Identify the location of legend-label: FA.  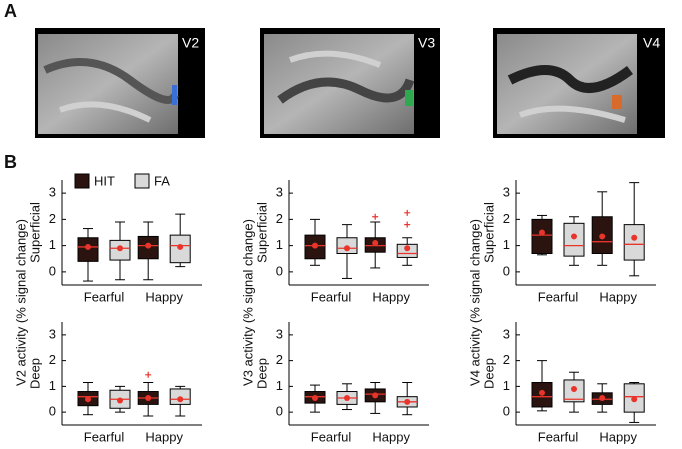
(162, 180).